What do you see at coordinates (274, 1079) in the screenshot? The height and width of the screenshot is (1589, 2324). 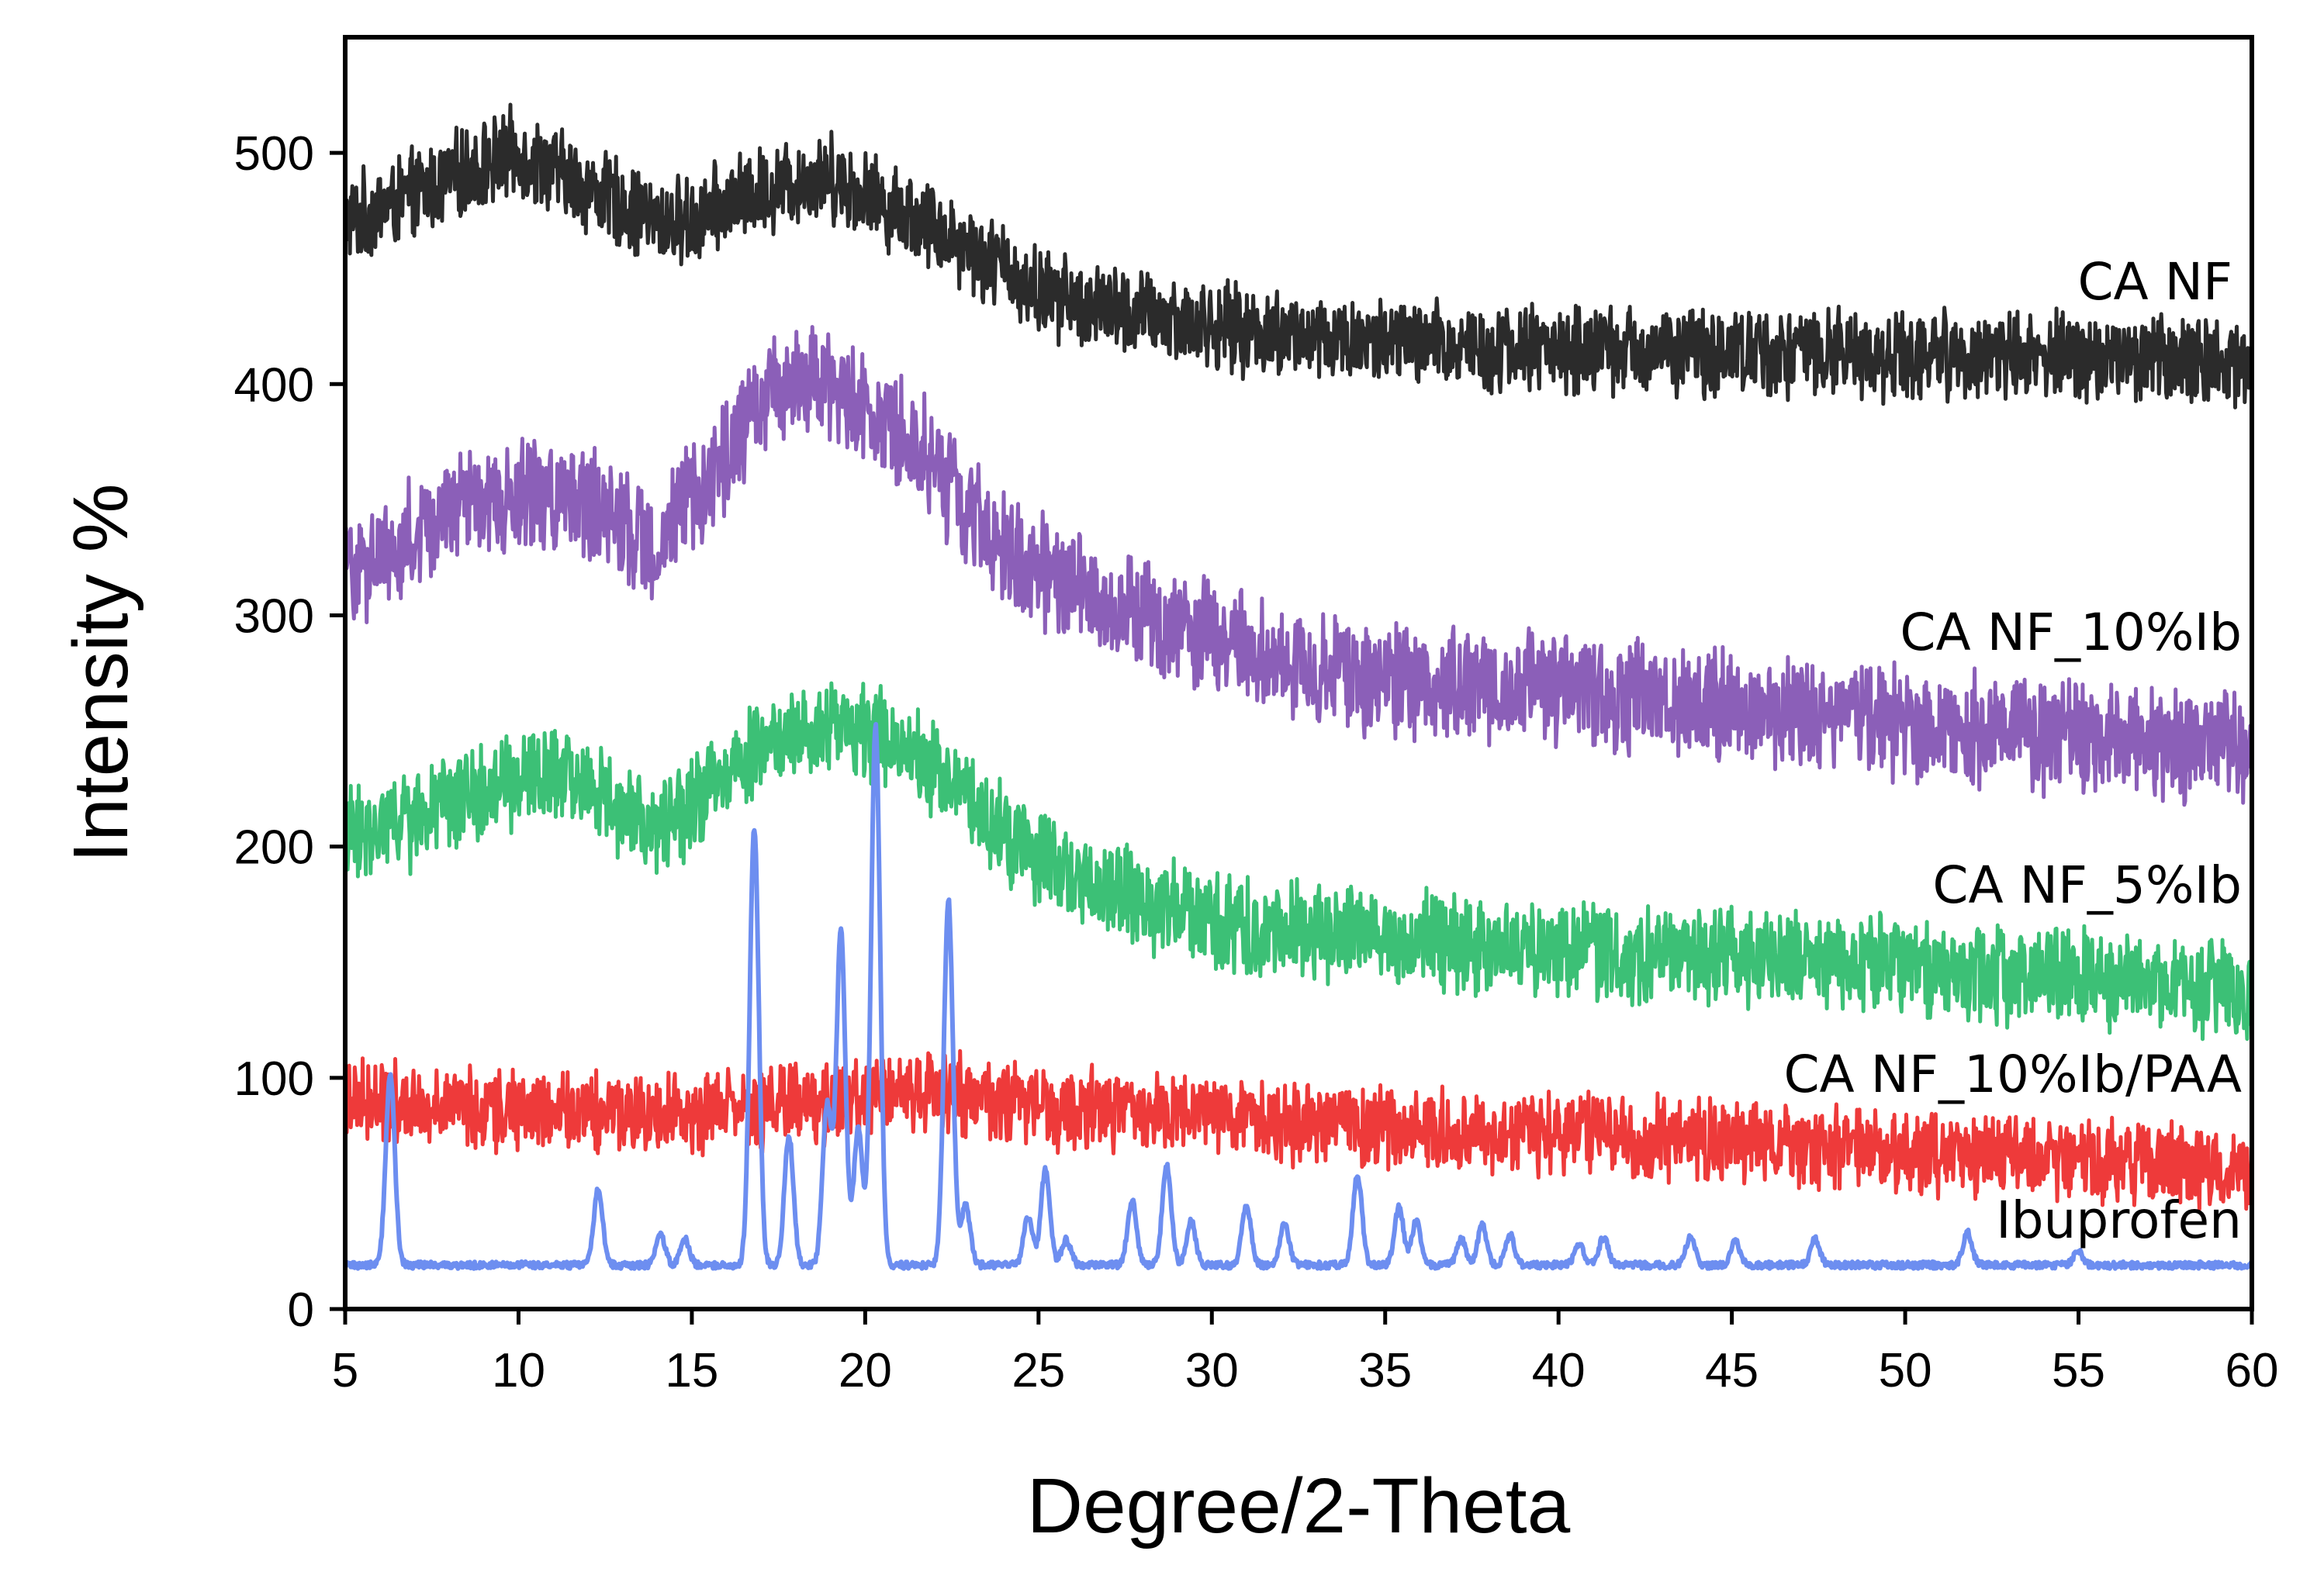 I see `y-tick-label: 100` at bounding box center [274, 1079].